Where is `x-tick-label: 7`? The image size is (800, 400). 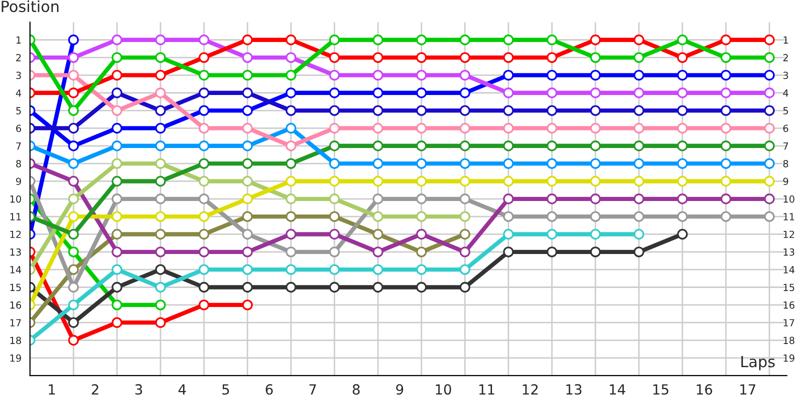
x-tick-label: 7 is located at coordinates (312, 389).